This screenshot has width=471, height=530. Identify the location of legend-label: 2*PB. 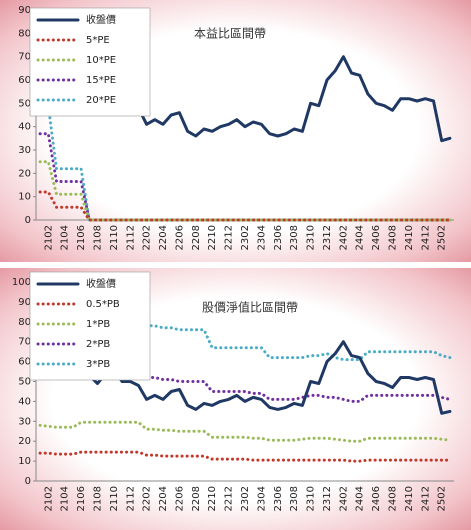
(98, 344).